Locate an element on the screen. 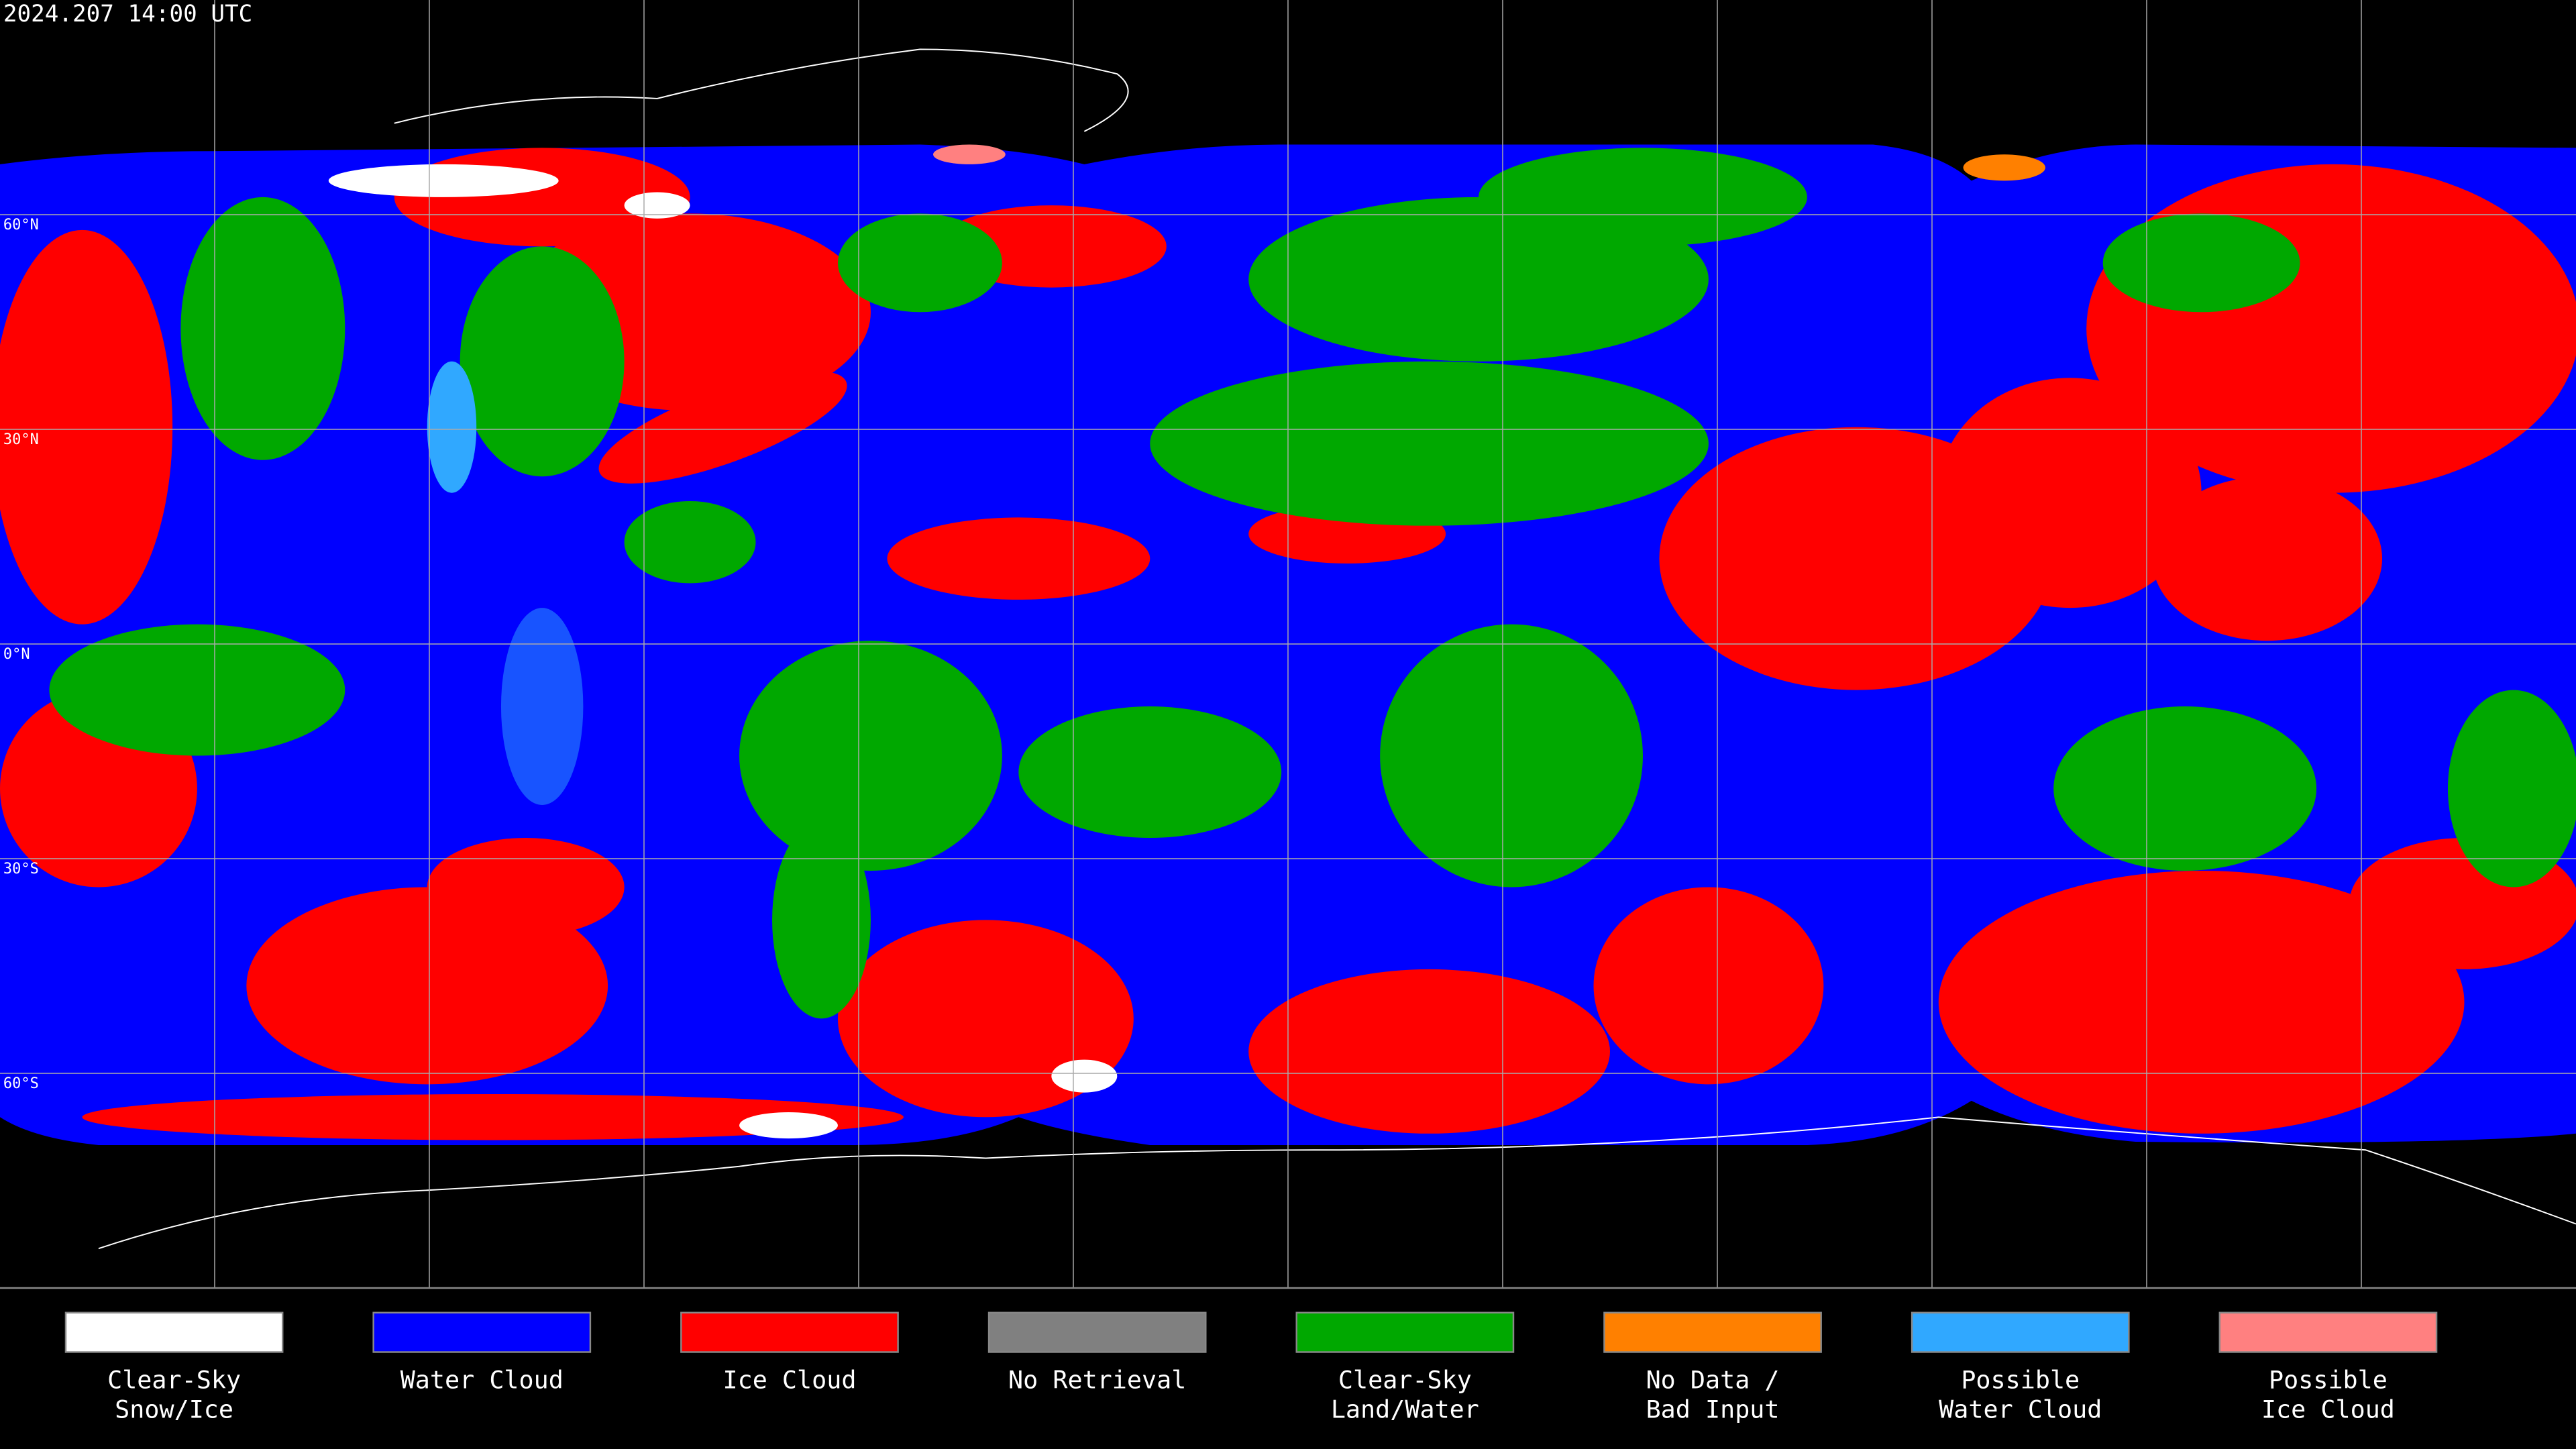  legend-label: Bad Input is located at coordinates (1713, 1409).